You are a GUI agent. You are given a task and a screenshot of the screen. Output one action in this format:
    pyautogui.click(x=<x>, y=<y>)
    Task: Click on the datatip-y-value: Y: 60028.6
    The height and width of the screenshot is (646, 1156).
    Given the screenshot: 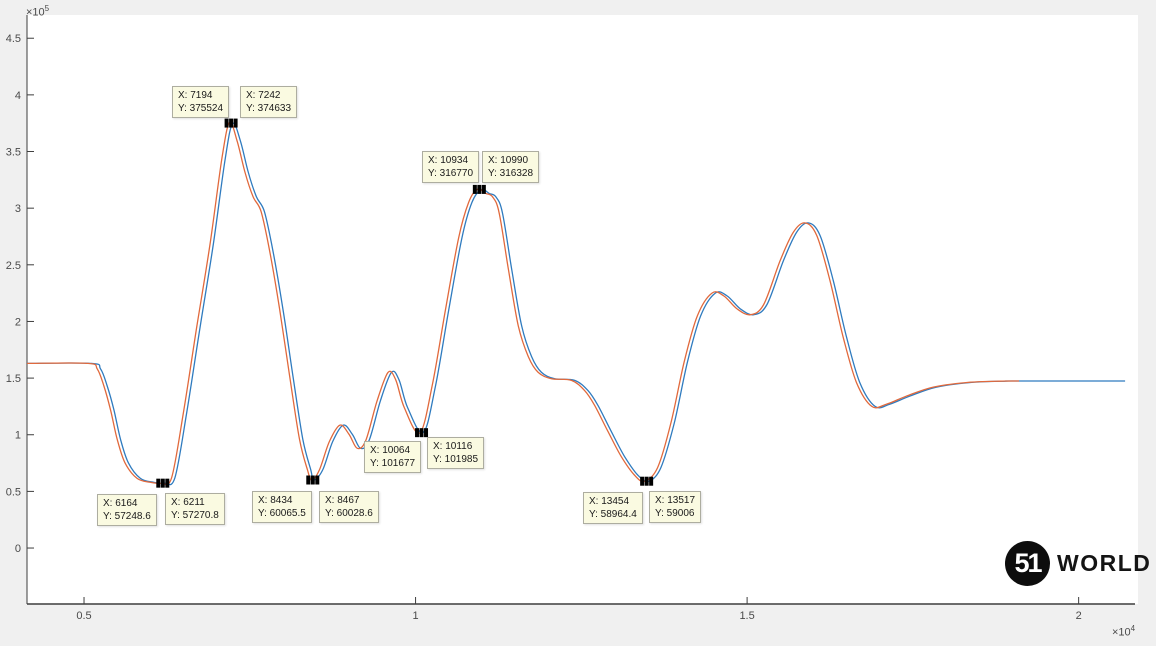 What is the action you would take?
    pyautogui.click(x=349, y=513)
    